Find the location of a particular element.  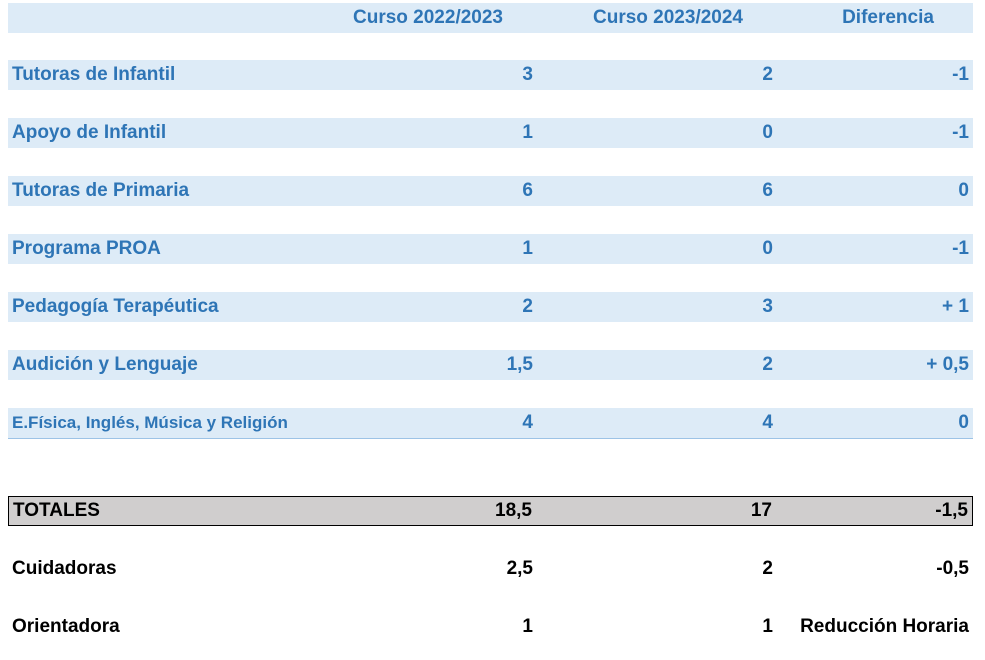

totals-value-2023: 17 is located at coordinates (761, 510).